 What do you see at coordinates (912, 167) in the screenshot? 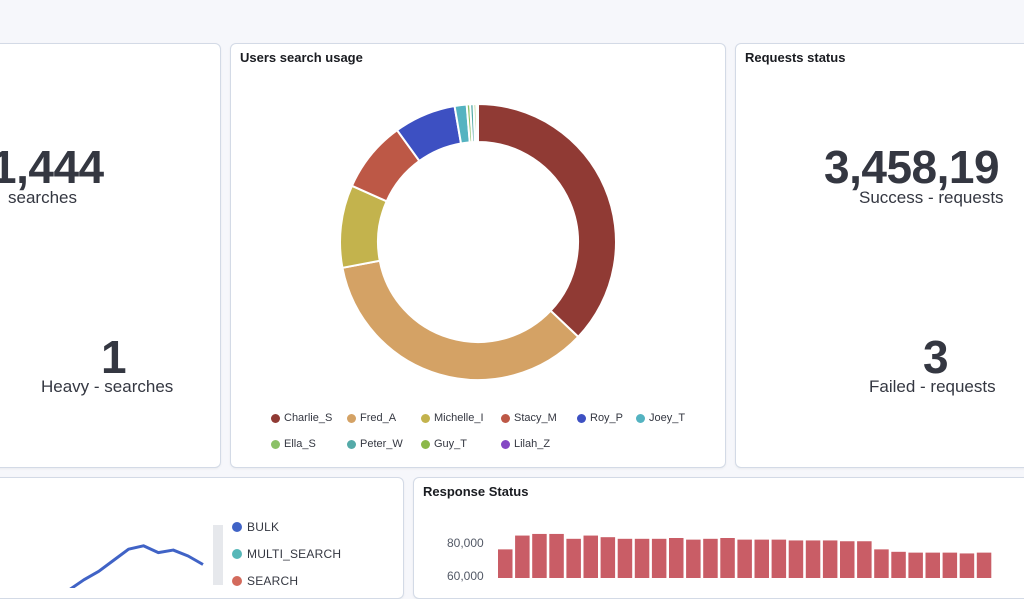
I see `success-requests-value: 3,458,19` at bounding box center [912, 167].